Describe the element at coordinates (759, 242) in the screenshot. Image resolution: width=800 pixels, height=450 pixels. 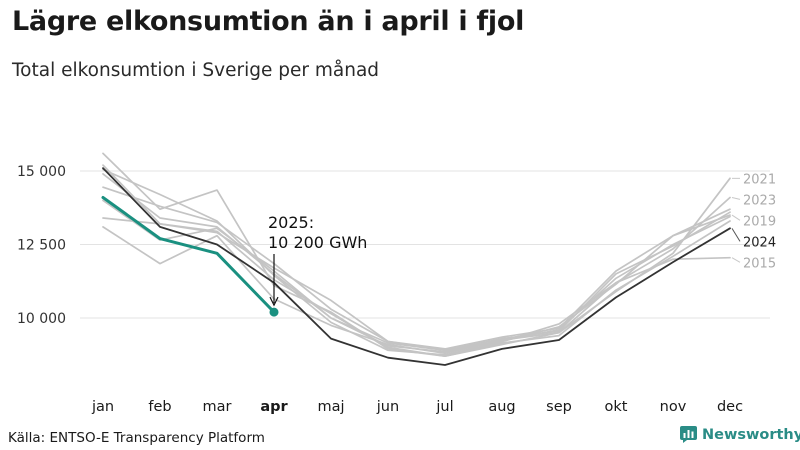
I see `series-end-label: 2024` at that location.